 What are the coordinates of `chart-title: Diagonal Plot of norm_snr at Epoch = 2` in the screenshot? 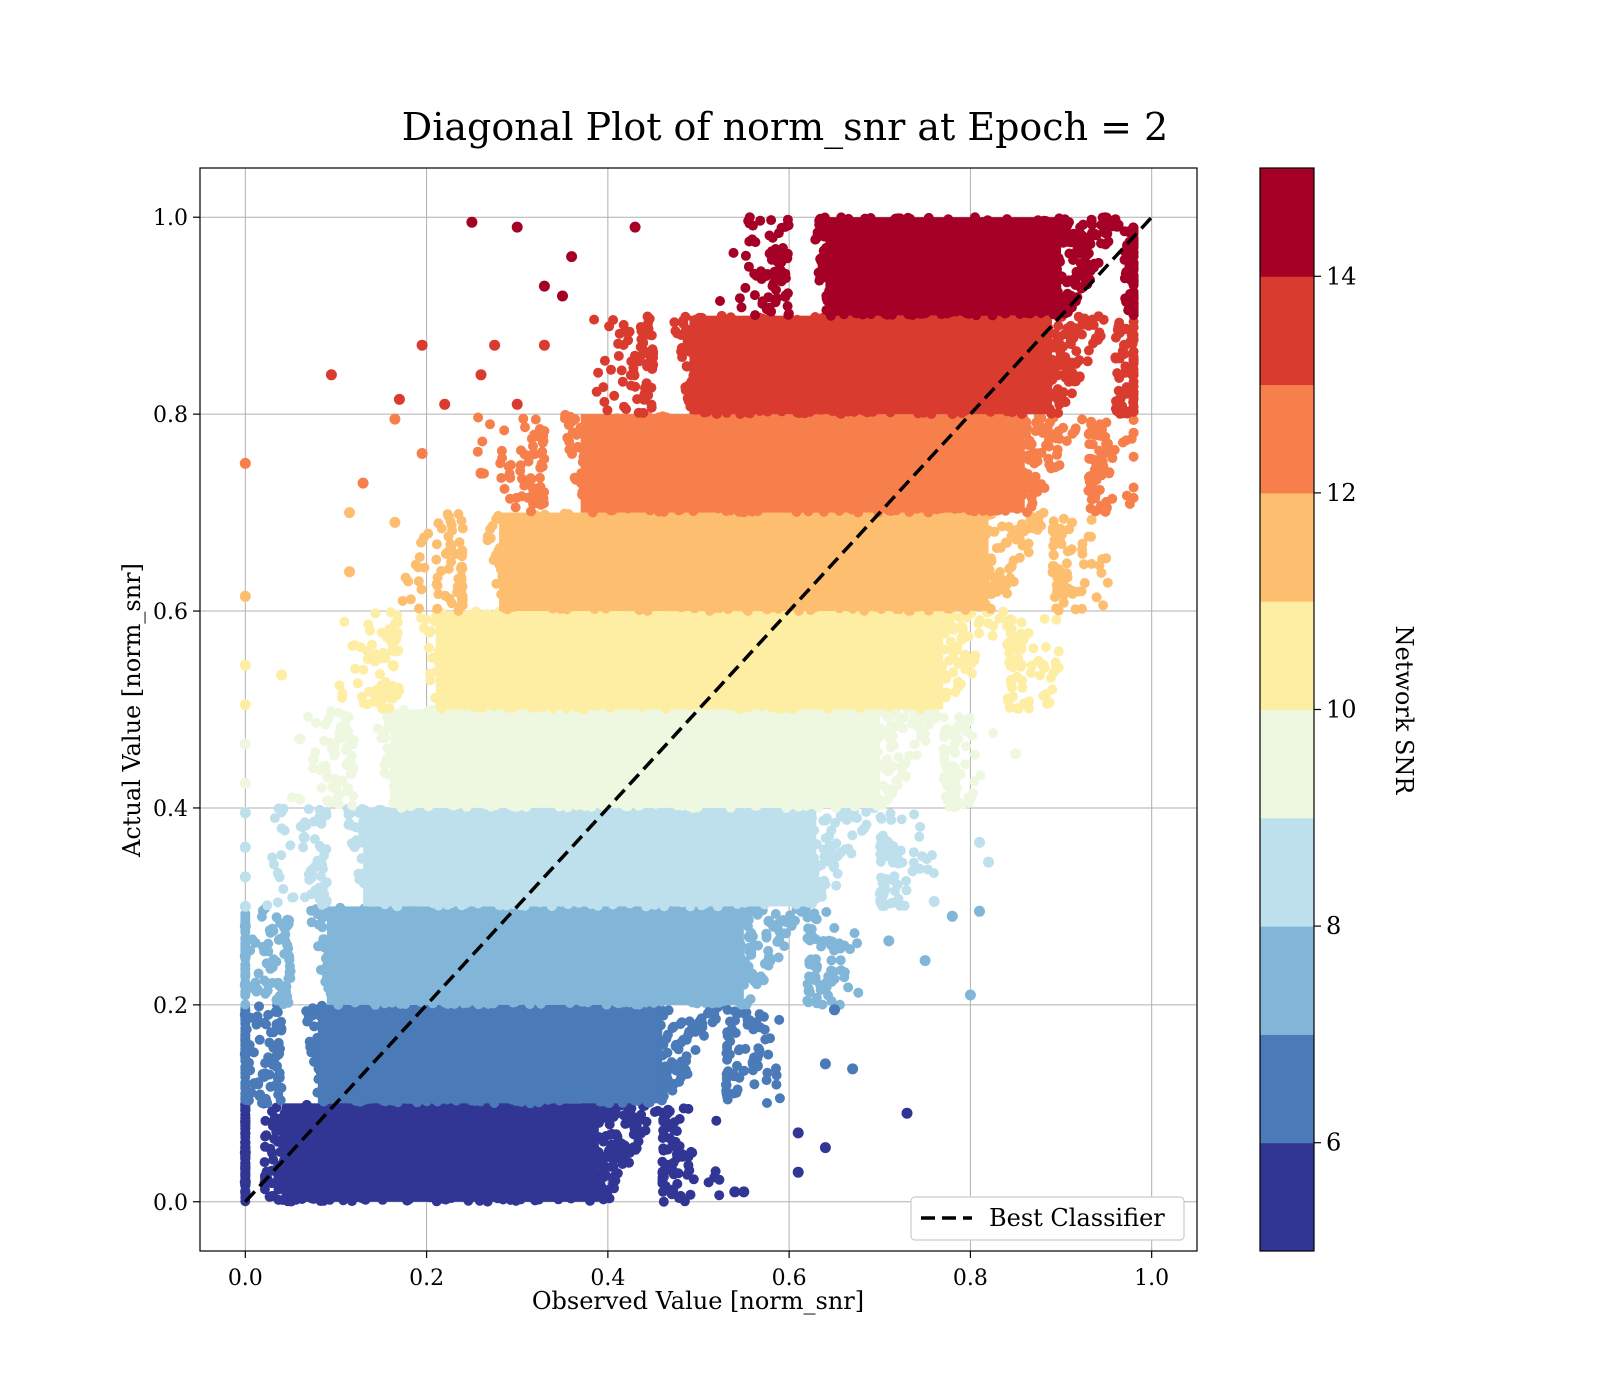 It's located at (785, 127).